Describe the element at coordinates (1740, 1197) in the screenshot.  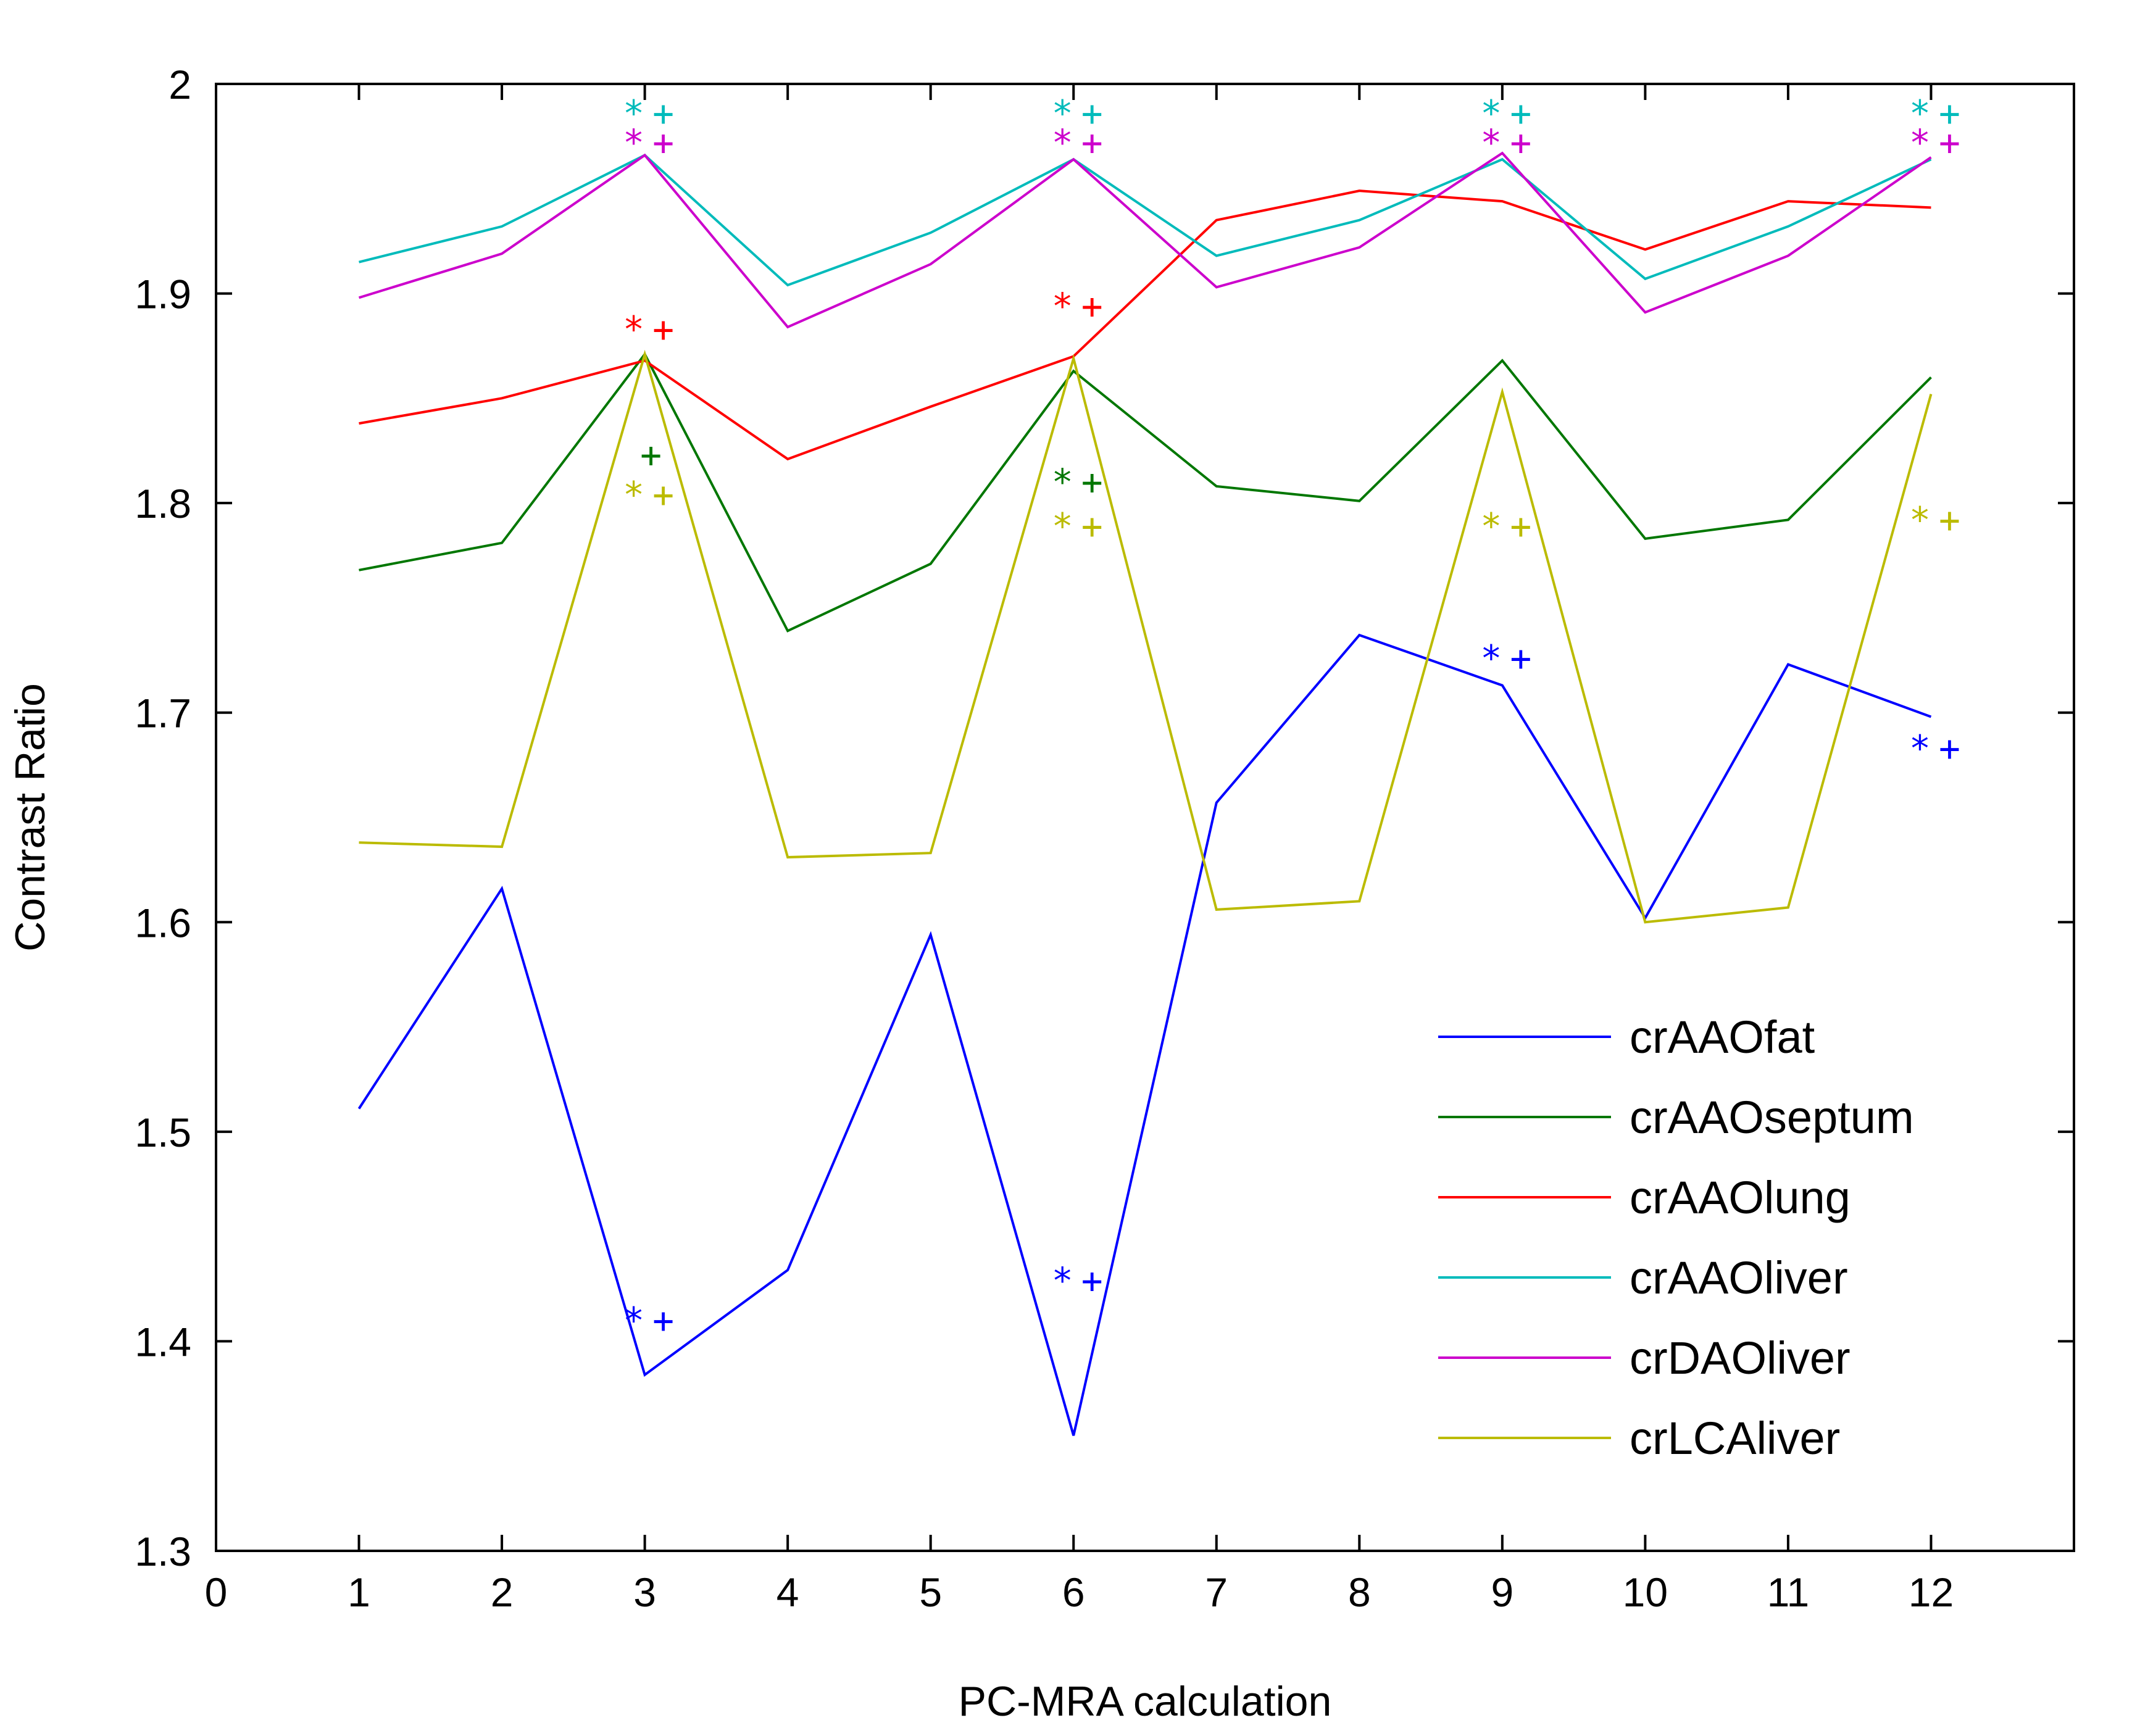
I see `legend-label: crAAOlung` at that location.